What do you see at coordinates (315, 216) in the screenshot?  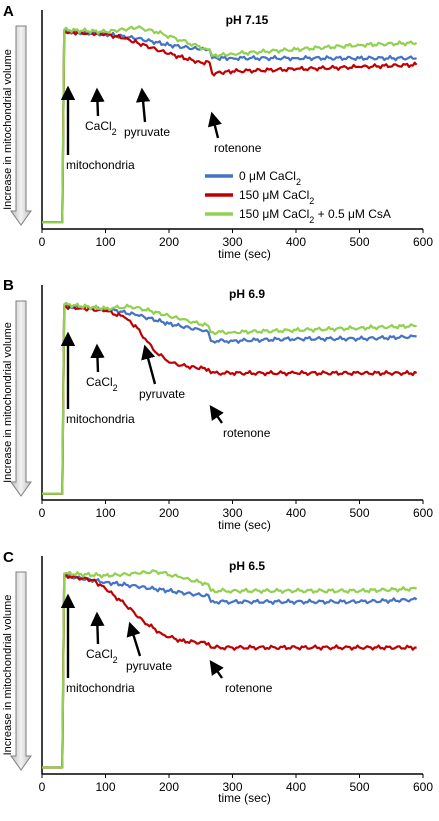 I see `legend-entry: 150 μM CaCl2 + 0.5 μM CsA` at bounding box center [315, 216].